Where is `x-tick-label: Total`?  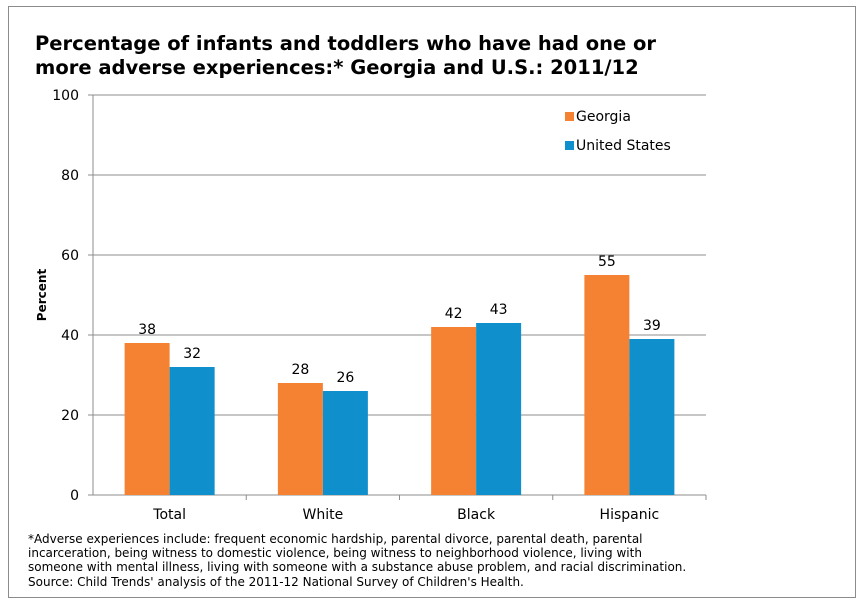
x-tick-label: Total is located at coordinates (169, 515).